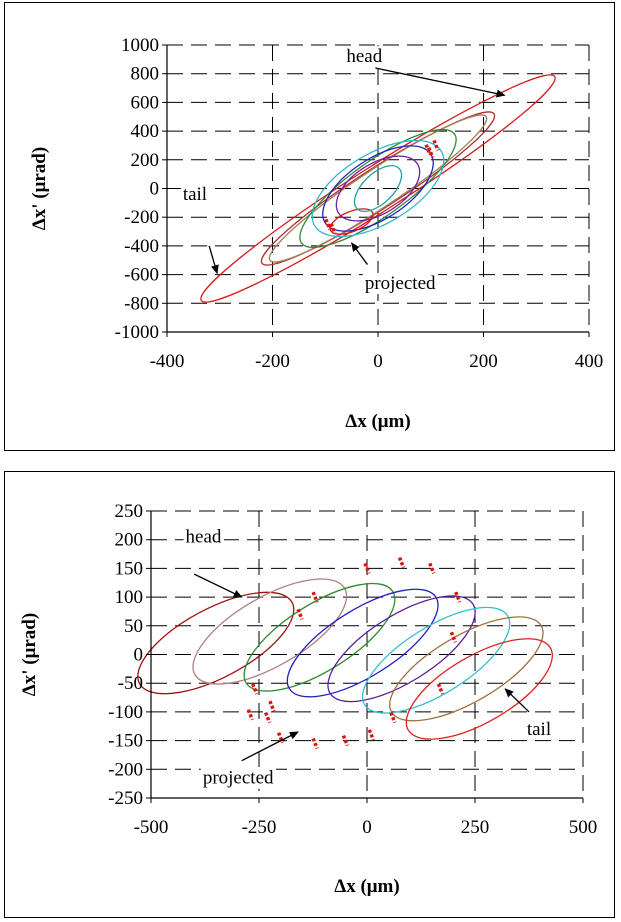 This screenshot has width=621, height=922. What do you see at coordinates (130, 683) in the screenshot?
I see `chart-1-y-tick-label: -50` at bounding box center [130, 683].